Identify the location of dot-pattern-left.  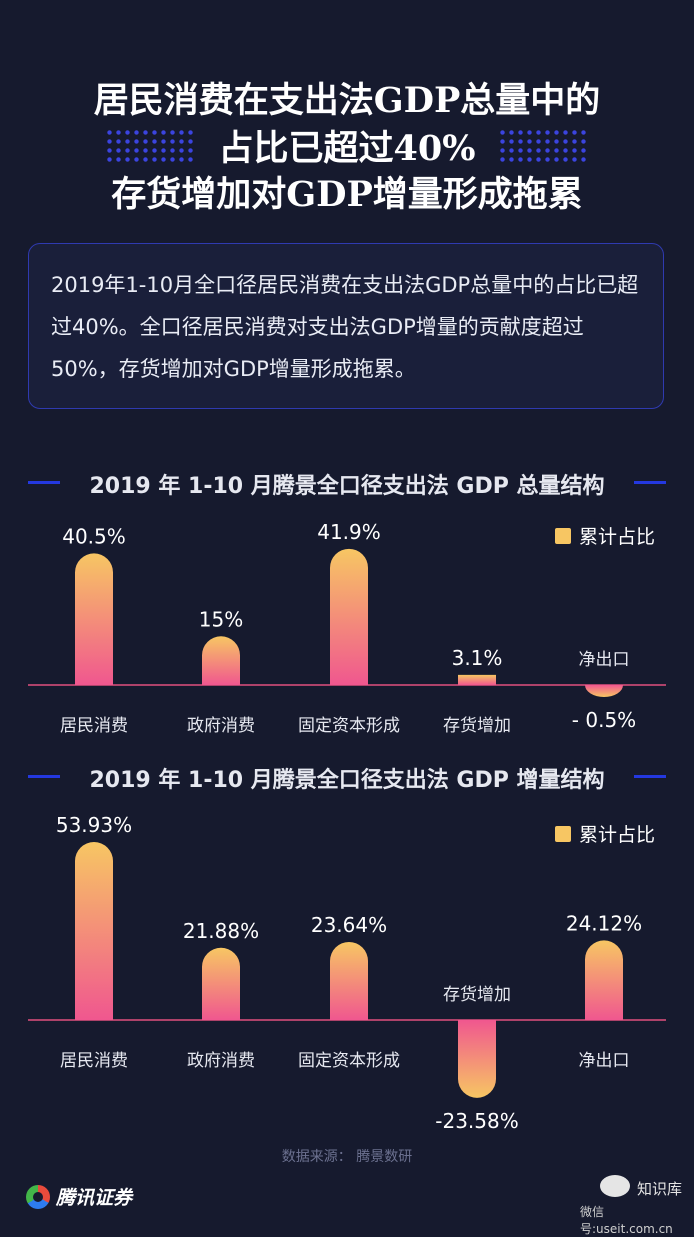
(150, 146).